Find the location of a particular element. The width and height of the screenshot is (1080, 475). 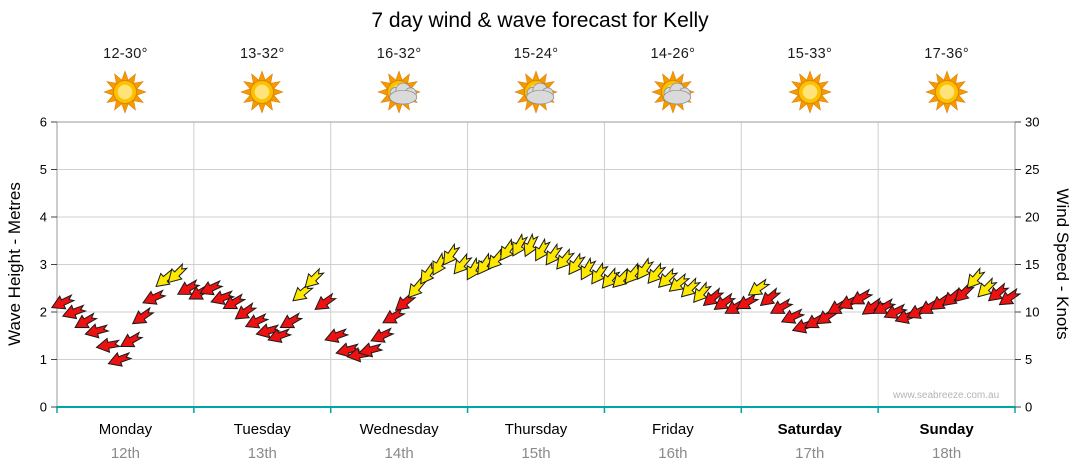

temperature-label: 13-32° is located at coordinates (262, 54).